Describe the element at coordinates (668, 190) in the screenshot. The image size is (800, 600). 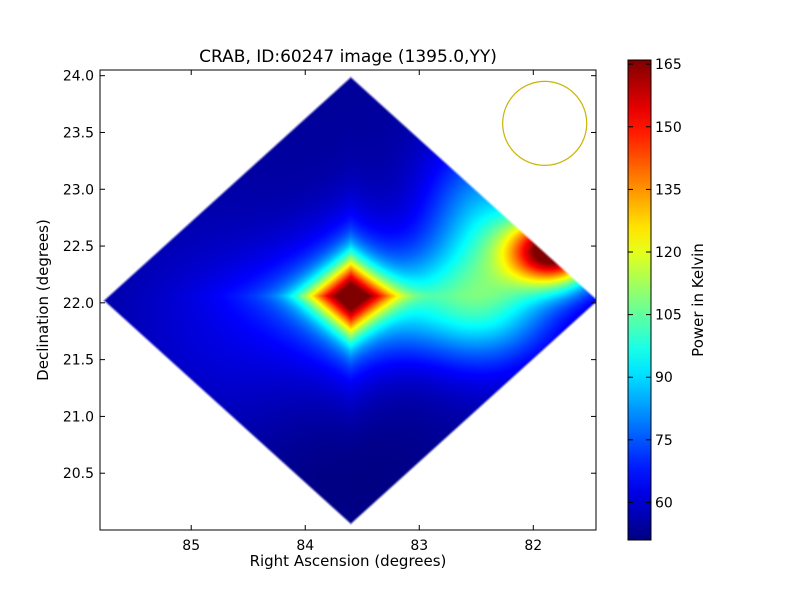
I see `colorbar-tick-label: 135` at that location.